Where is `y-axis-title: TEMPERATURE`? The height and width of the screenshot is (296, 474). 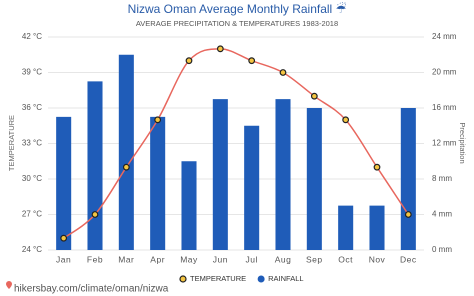 y-axis-title: TEMPERATURE is located at coordinates (11, 143).